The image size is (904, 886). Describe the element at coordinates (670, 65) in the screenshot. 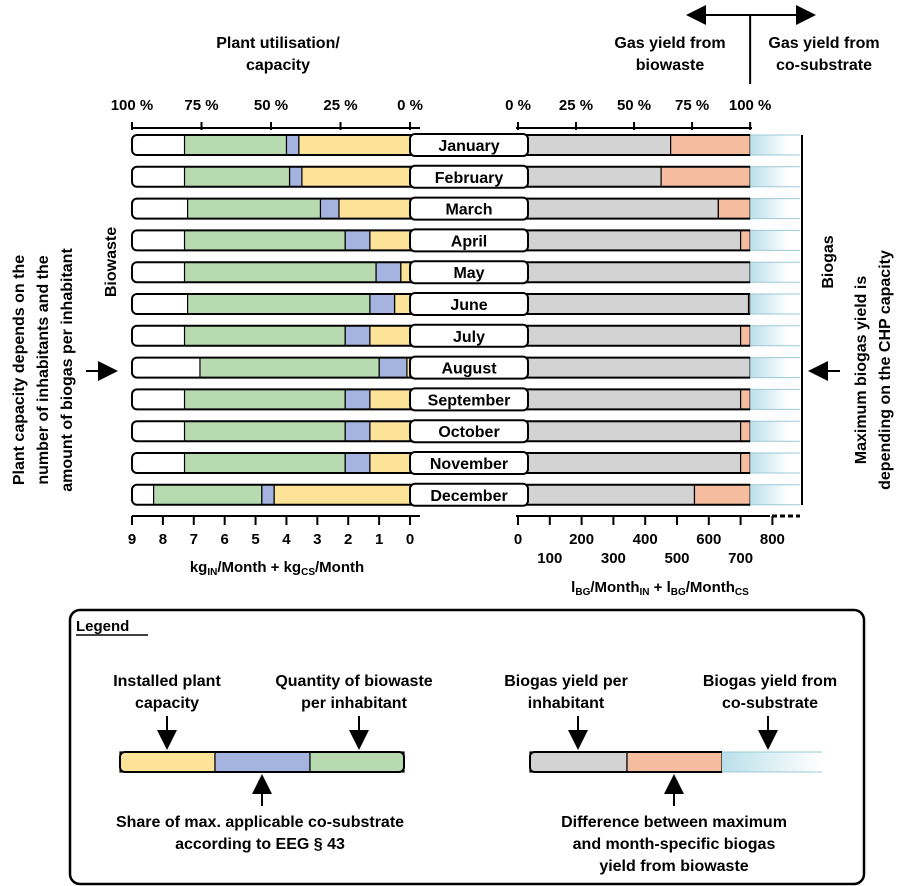

I see `right-header-left-line2: biowaste` at that location.